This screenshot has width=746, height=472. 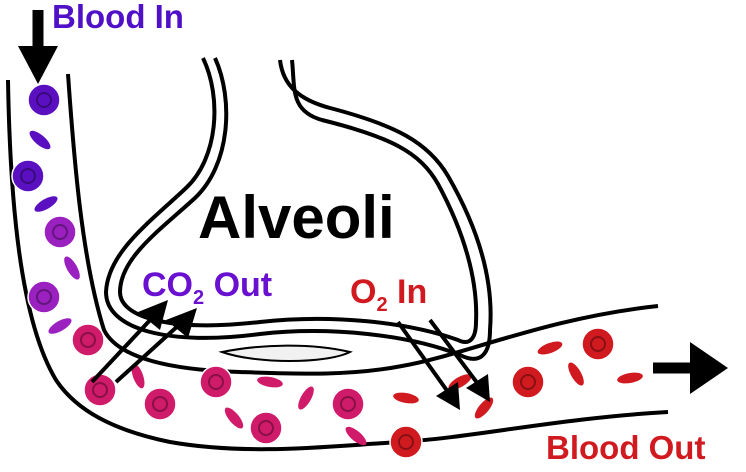 I want to click on down-arrow-head, so click(x=38, y=65).